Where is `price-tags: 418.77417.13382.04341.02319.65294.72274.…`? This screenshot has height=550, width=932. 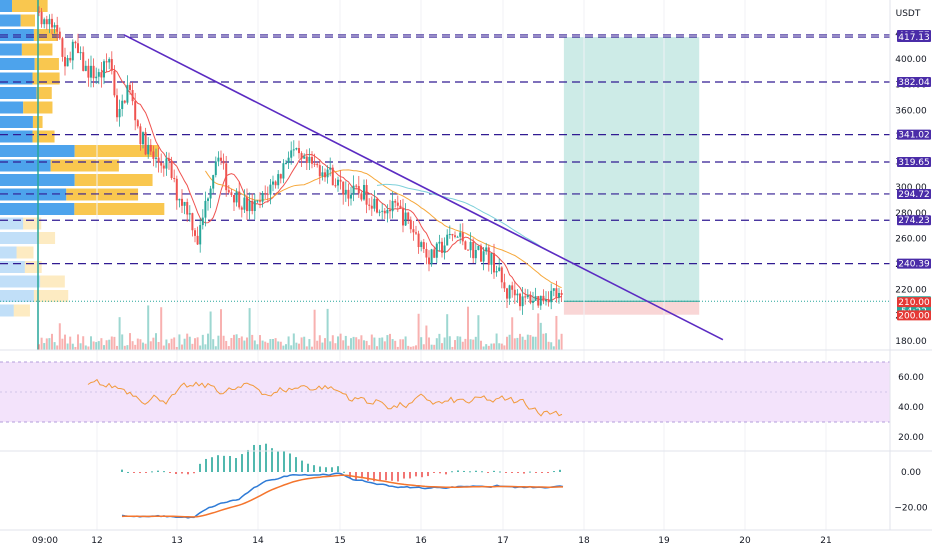
price-tags: 418.77417.13382.04341.02319.65294.72274.… is located at coordinates (914, 175).